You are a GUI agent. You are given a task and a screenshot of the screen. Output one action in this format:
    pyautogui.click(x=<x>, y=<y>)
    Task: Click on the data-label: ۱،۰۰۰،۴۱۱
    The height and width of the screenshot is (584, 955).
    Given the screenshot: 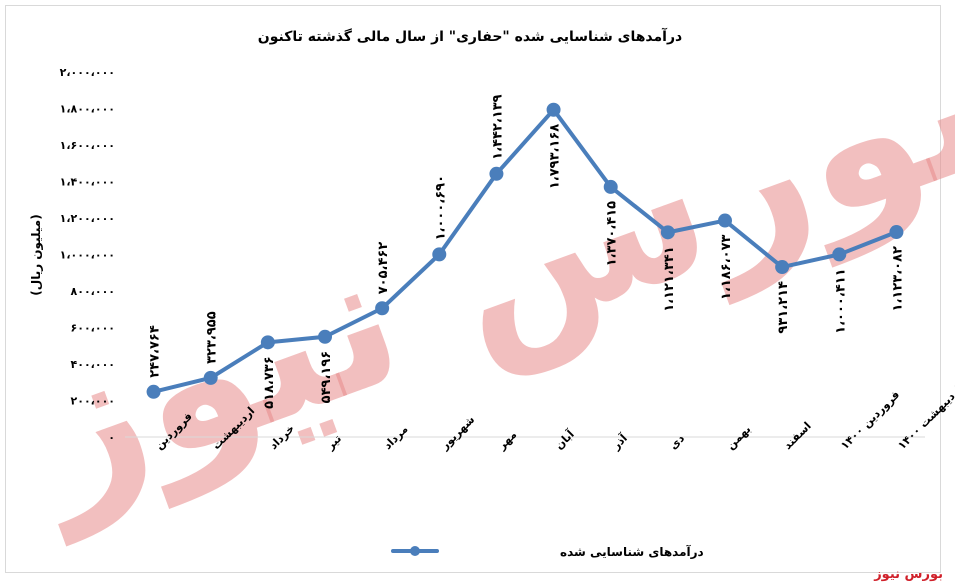 What is the action you would take?
    pyautogui.click(x=840, y=300)
    